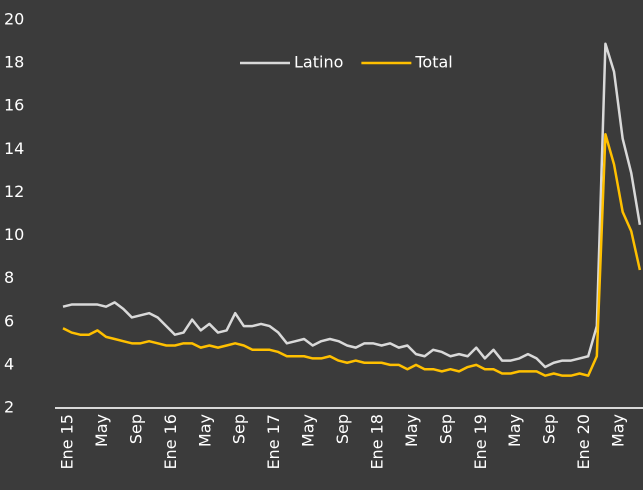  Describe the element at coordinates (170, 442) in the screenshot. I see `x-tick-label: Ene 16` at that location.